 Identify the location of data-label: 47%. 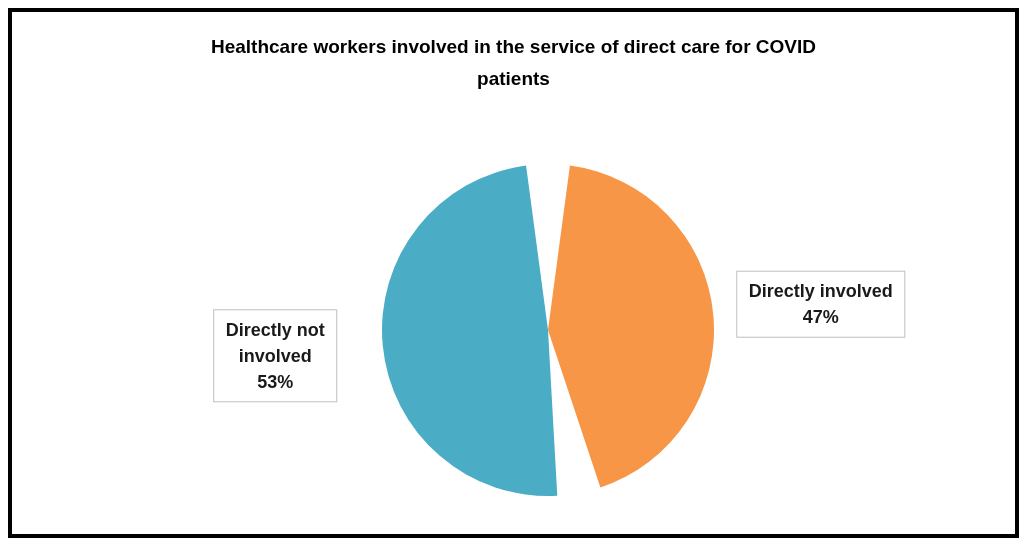
(820, 316).